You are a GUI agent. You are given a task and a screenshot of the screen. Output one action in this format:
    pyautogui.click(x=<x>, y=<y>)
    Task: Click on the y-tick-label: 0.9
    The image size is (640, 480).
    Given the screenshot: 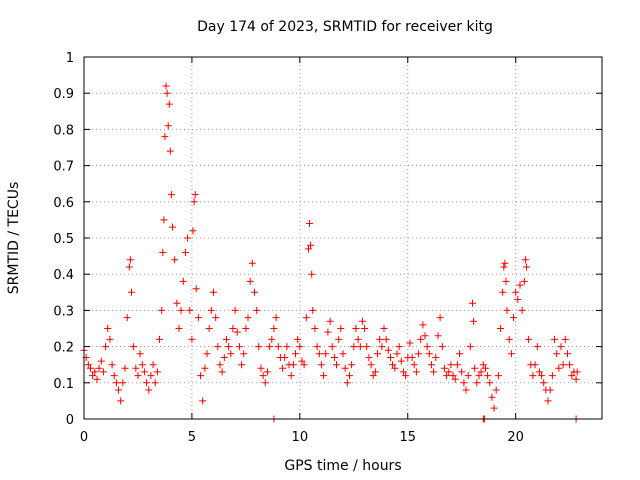 What is the action you would take?
    pyautogui.click(x=63, y=94)
    